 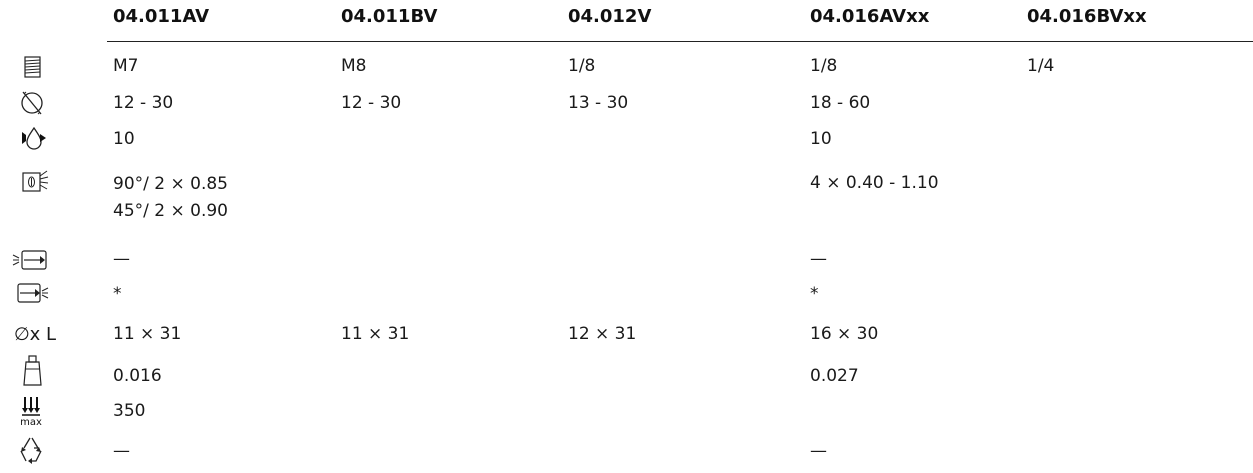 What do you see at coordinates (1087, 16) in the screenshot?
I see `column-header-04-016bvxx: 04.016BVxx` at bounding box center [1087, 16].